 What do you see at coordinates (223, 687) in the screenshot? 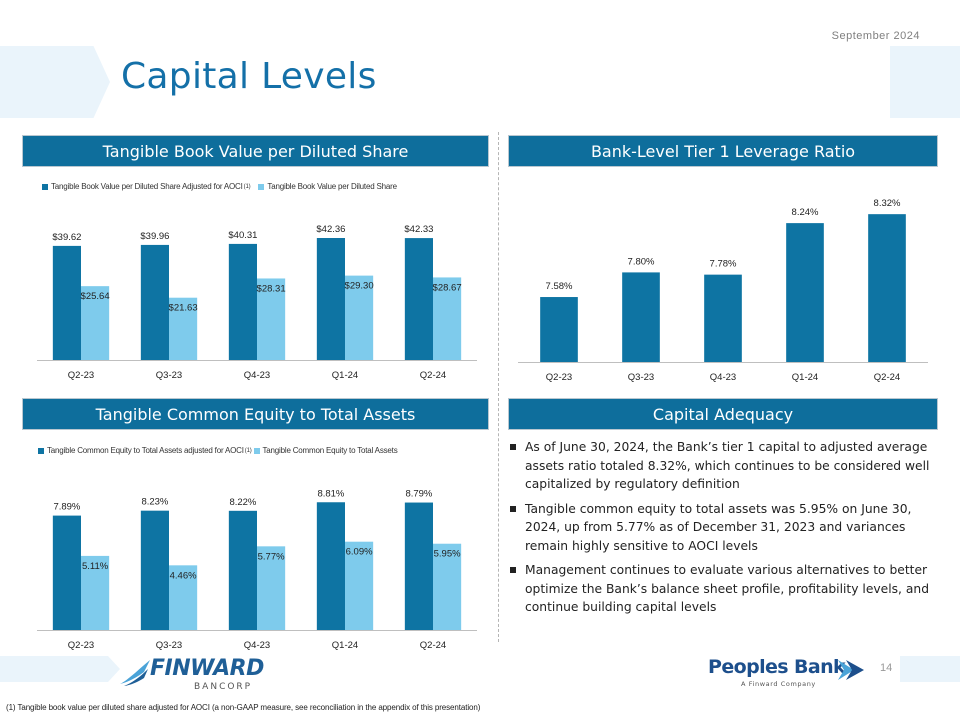
I see `finward-sub: BANCORP` at bounding box center [223, 687].